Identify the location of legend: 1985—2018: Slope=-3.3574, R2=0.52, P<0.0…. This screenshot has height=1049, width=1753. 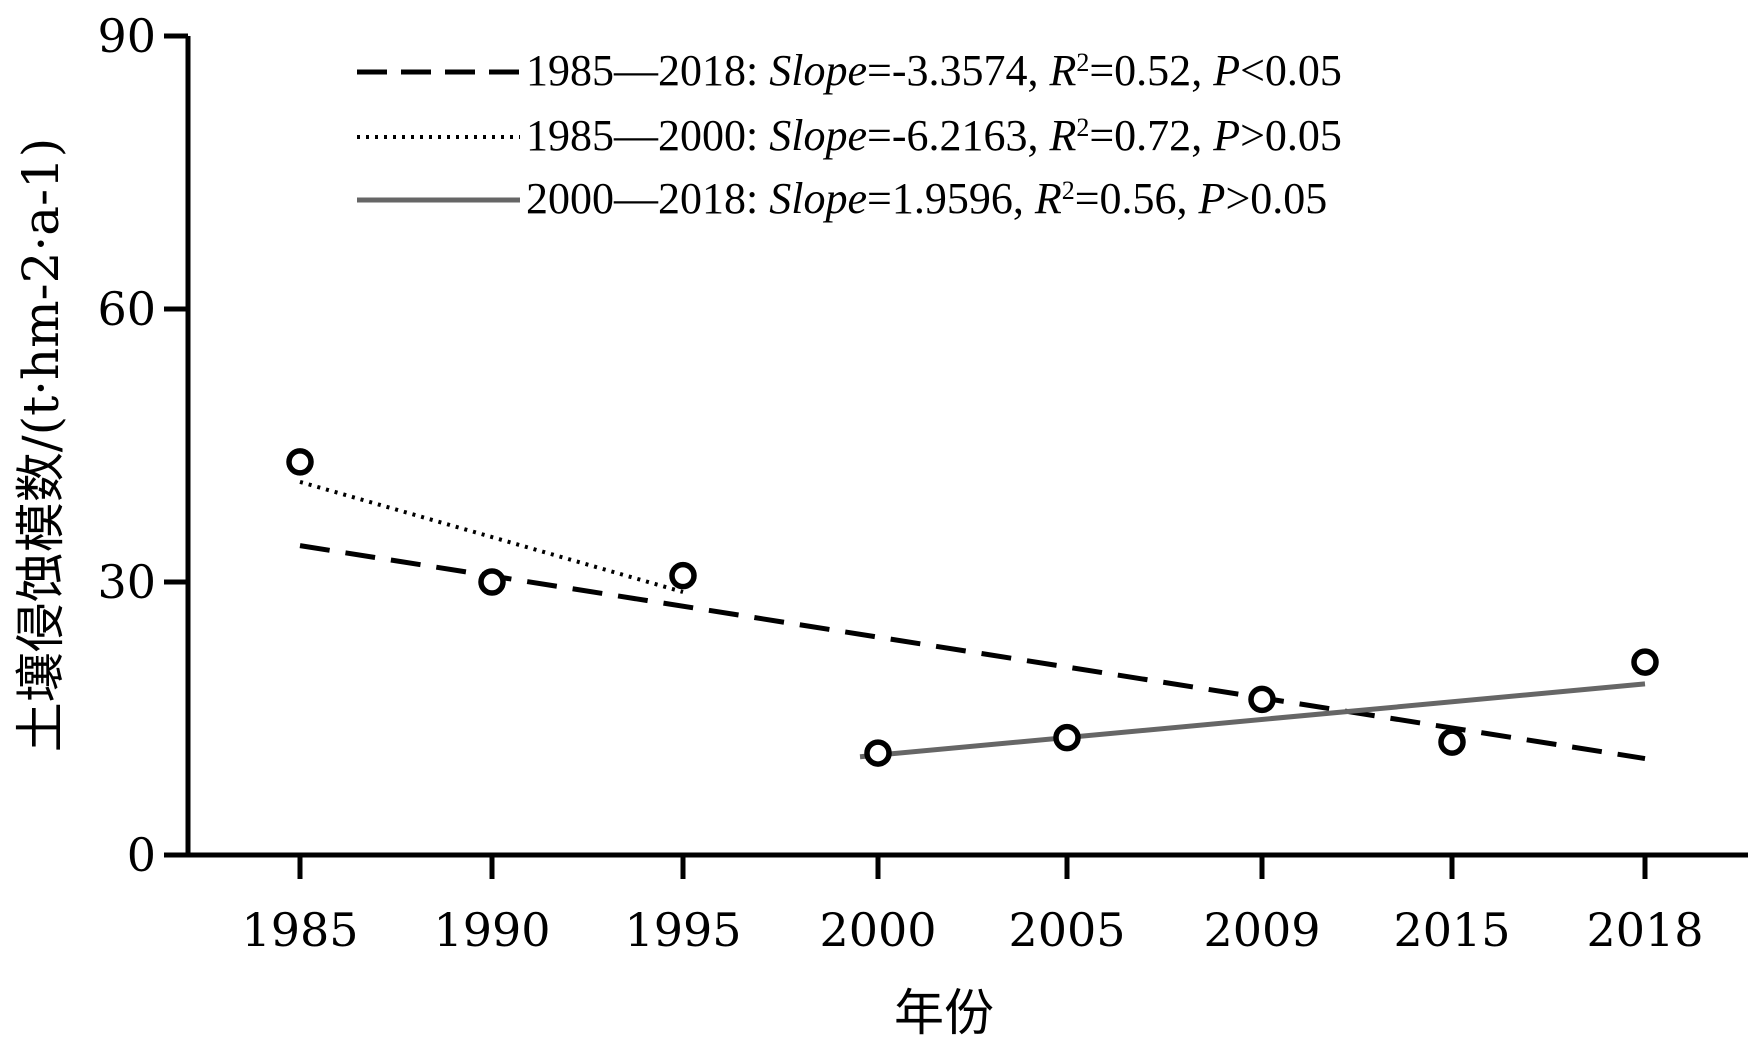
(849, 134).